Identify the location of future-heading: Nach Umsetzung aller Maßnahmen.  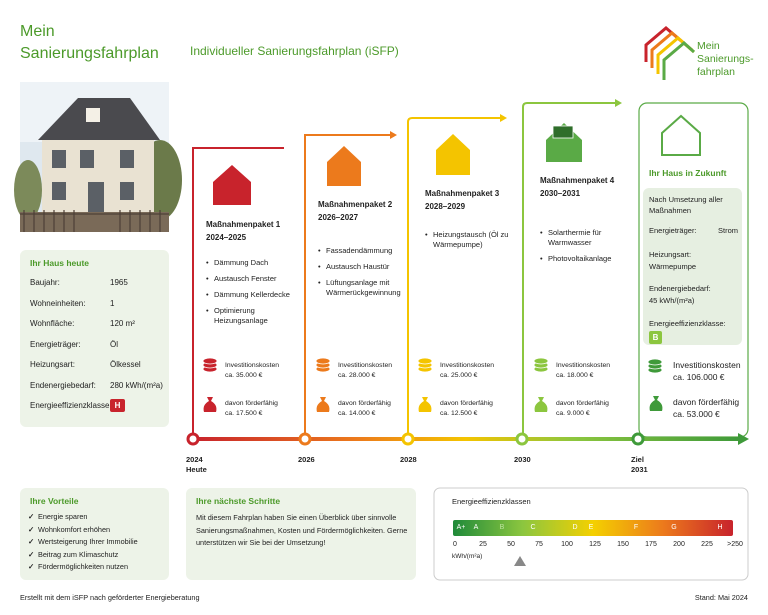
(686, 205).